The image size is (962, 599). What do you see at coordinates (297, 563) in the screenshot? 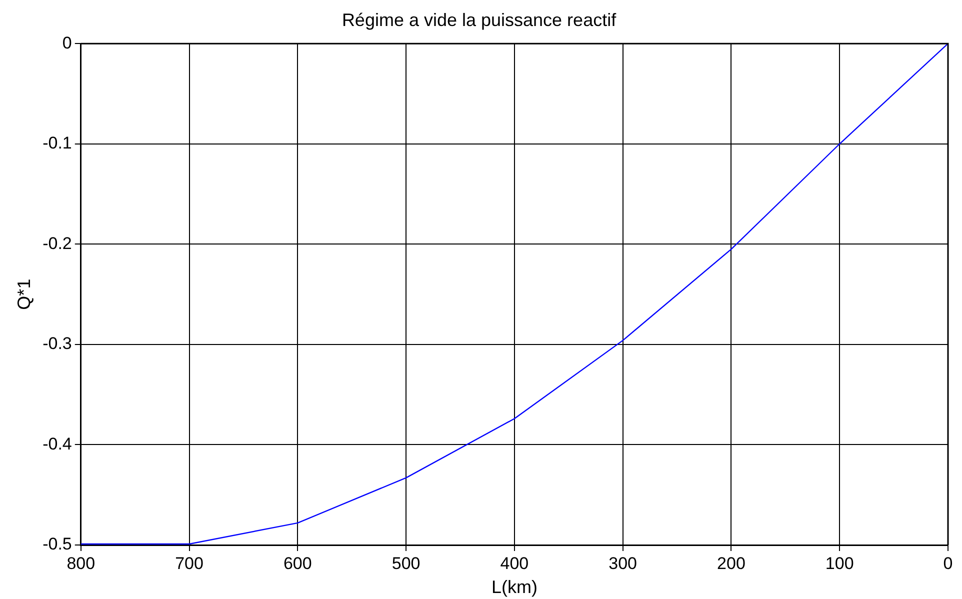
I see `x-tick-label: 600` at bounding box center [297, 563].